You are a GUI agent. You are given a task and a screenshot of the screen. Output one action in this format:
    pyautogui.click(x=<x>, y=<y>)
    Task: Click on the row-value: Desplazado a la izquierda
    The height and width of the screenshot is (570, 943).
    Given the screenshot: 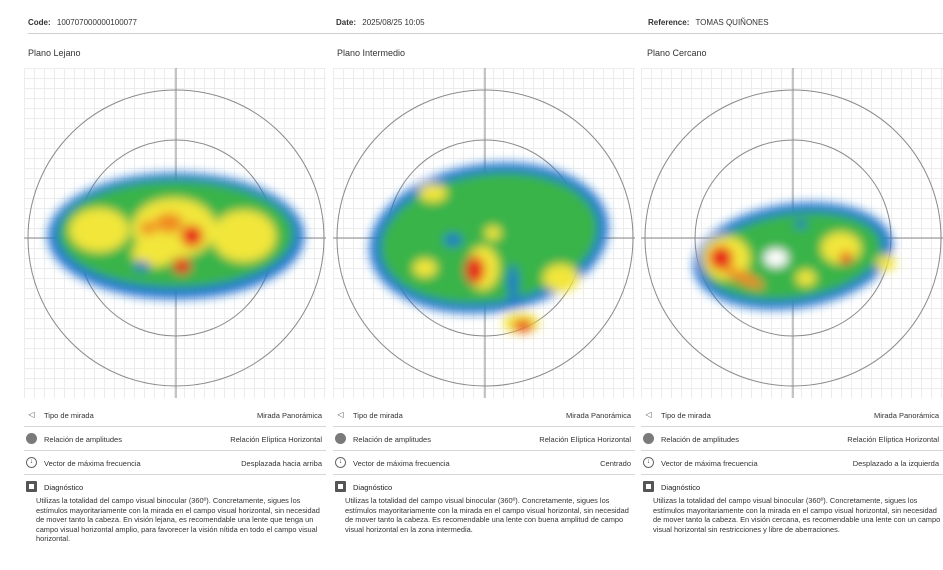 What is the action you would take?
    pyautogui.click(x=895, y=463)
    